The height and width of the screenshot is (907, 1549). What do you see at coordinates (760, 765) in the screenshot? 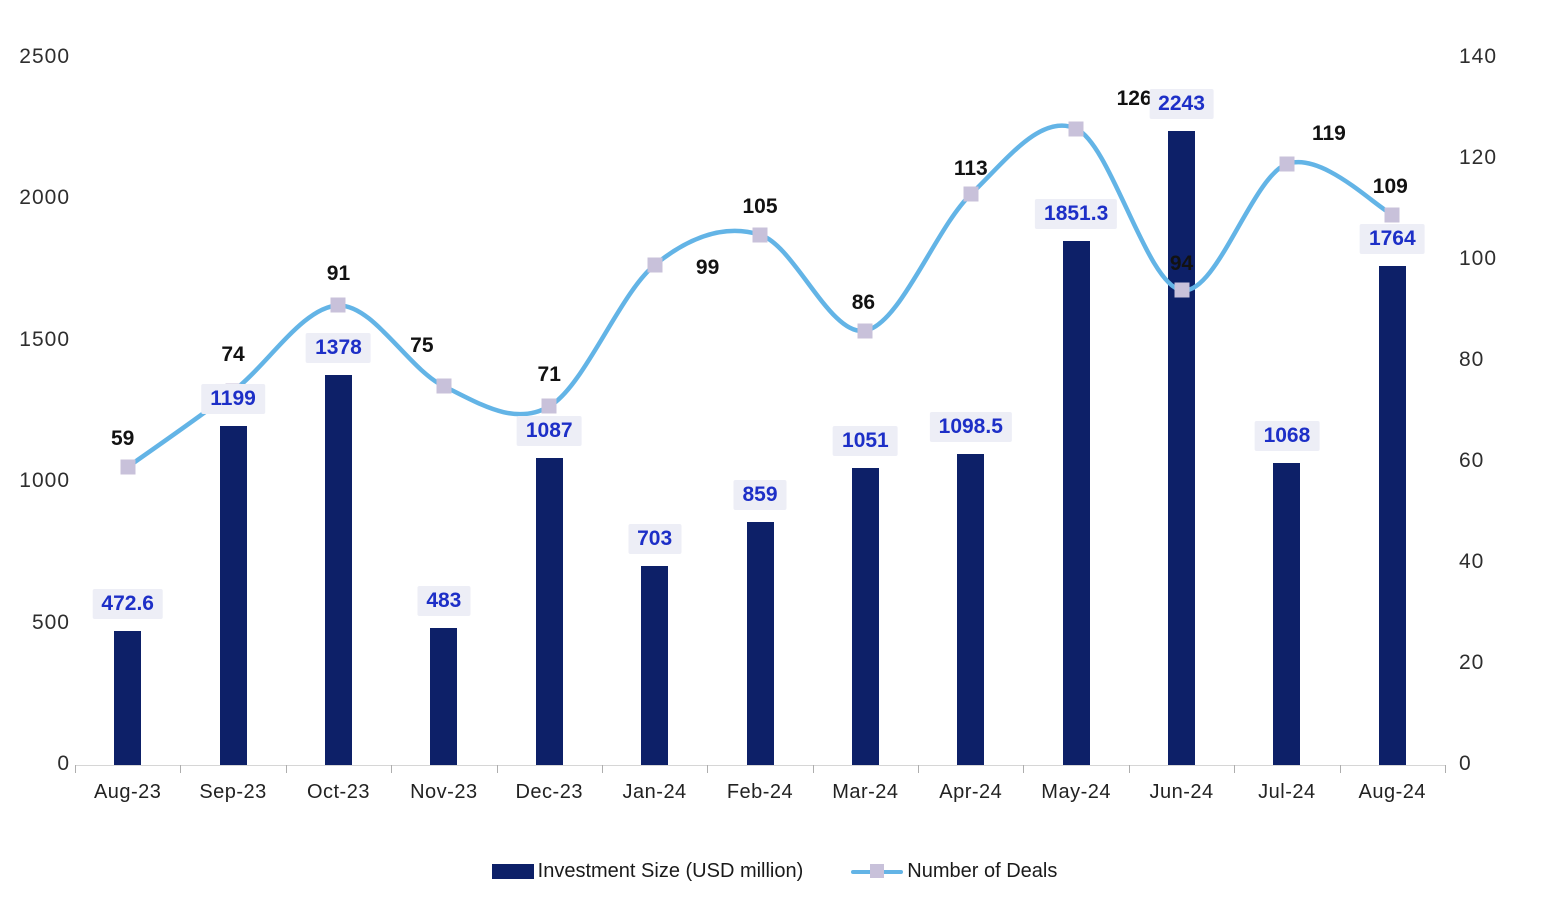
I see `x-axis-line` at bounding box center [760, 765].